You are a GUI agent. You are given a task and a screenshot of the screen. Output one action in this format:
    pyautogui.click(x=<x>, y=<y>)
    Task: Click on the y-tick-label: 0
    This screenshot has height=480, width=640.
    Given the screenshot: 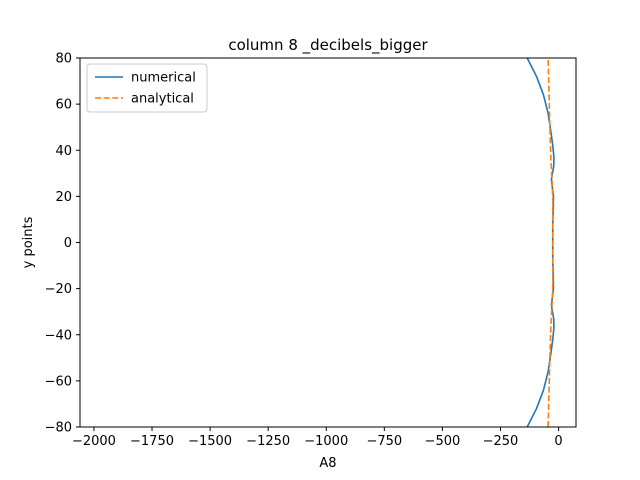 What is the action you would take?
    pyautogui.click(x=68, y=243)
    